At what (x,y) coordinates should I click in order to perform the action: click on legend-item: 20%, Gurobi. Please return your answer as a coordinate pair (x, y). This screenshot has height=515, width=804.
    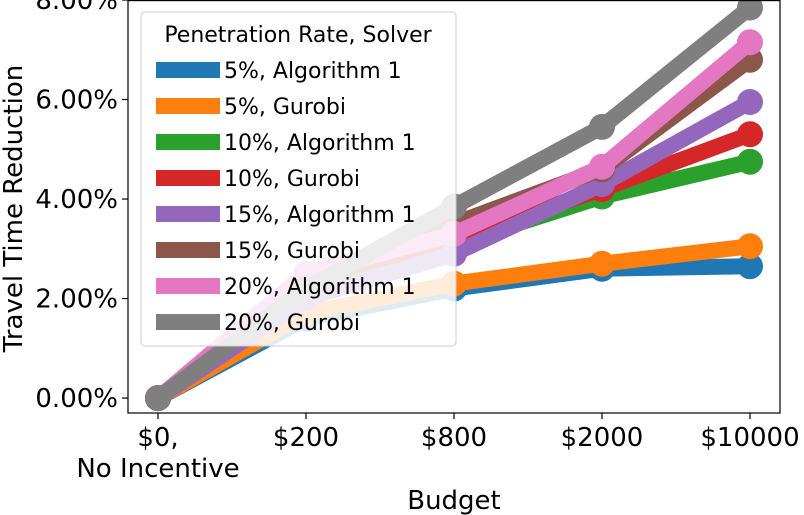
    Looking at the image, I should click on (258, 323).